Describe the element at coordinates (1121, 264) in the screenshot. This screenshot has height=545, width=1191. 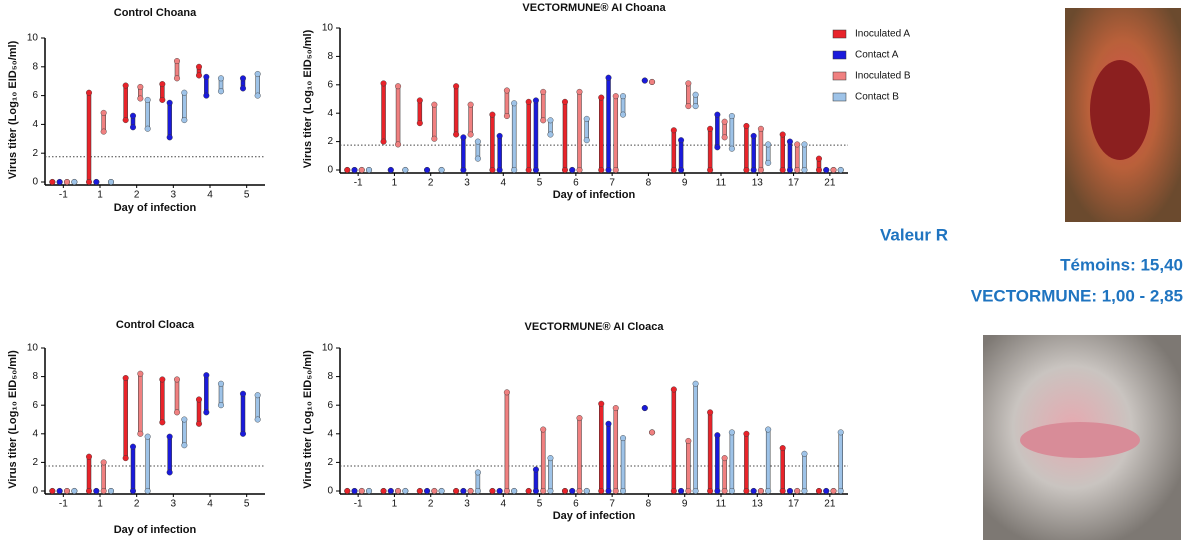
I see `side-line: Témoins: 15,40` at that location.